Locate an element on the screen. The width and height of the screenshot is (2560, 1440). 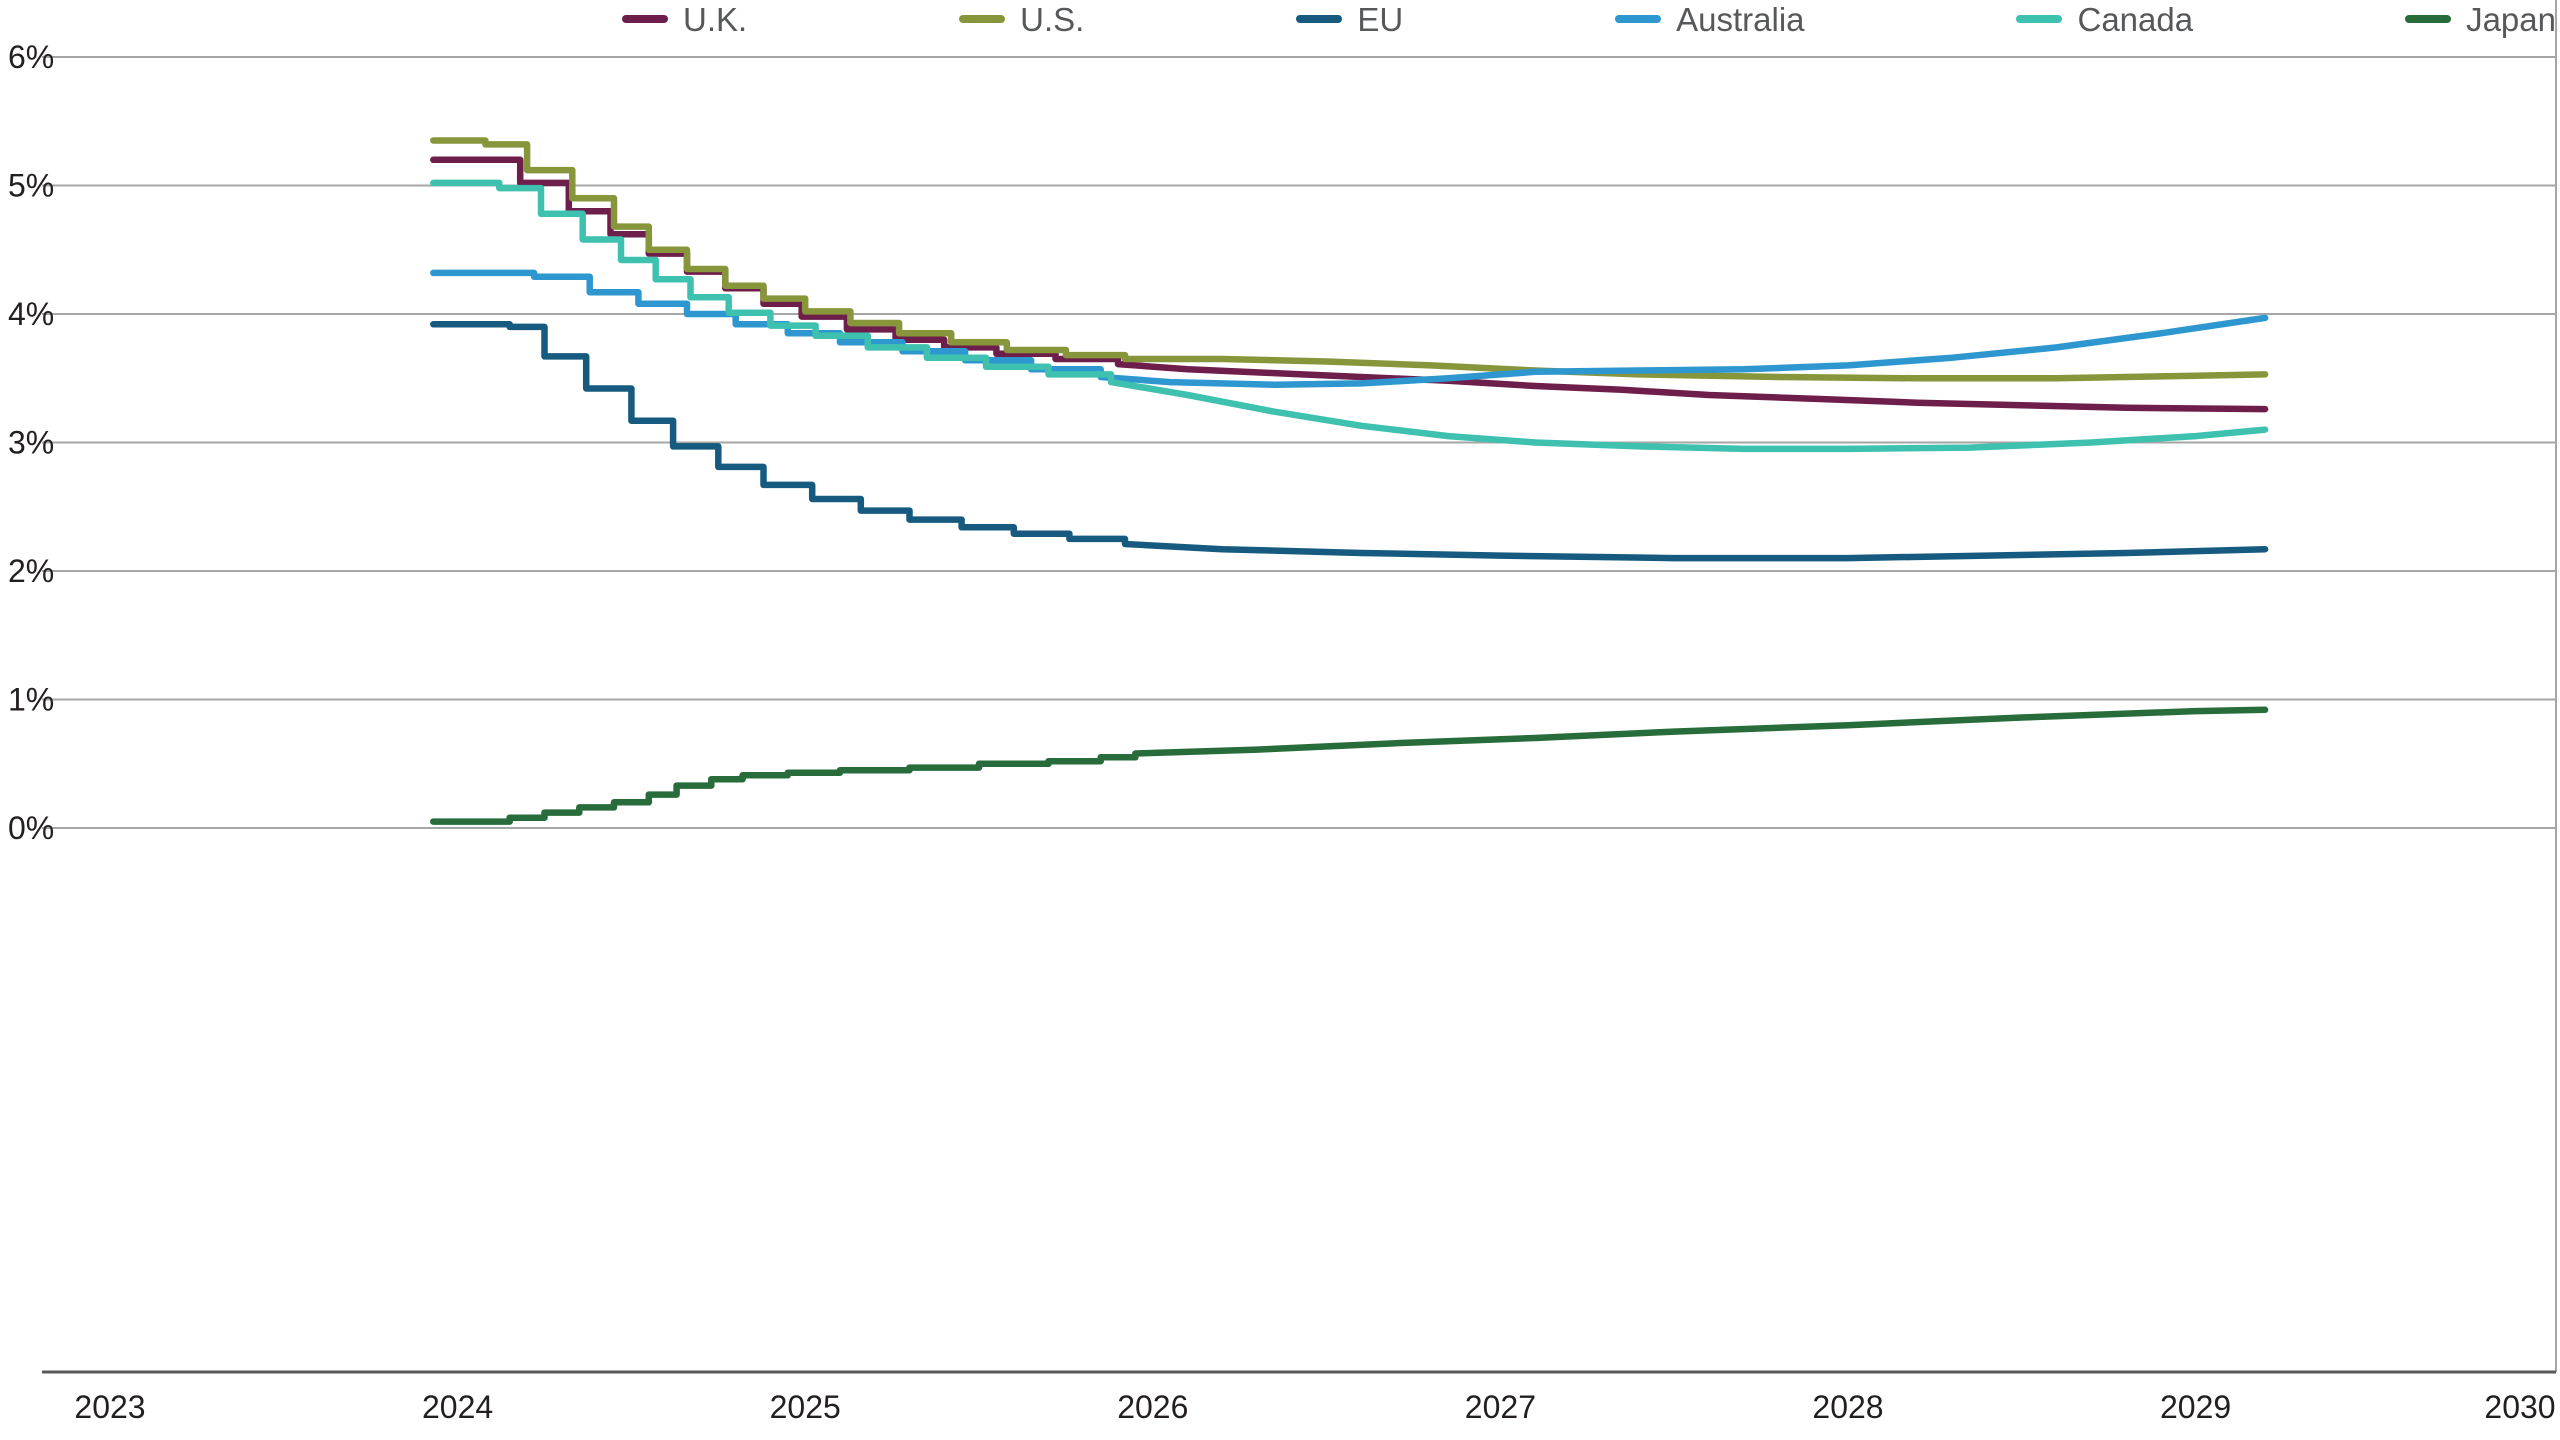
series-line-canada is located at coordinates (1349, 316).